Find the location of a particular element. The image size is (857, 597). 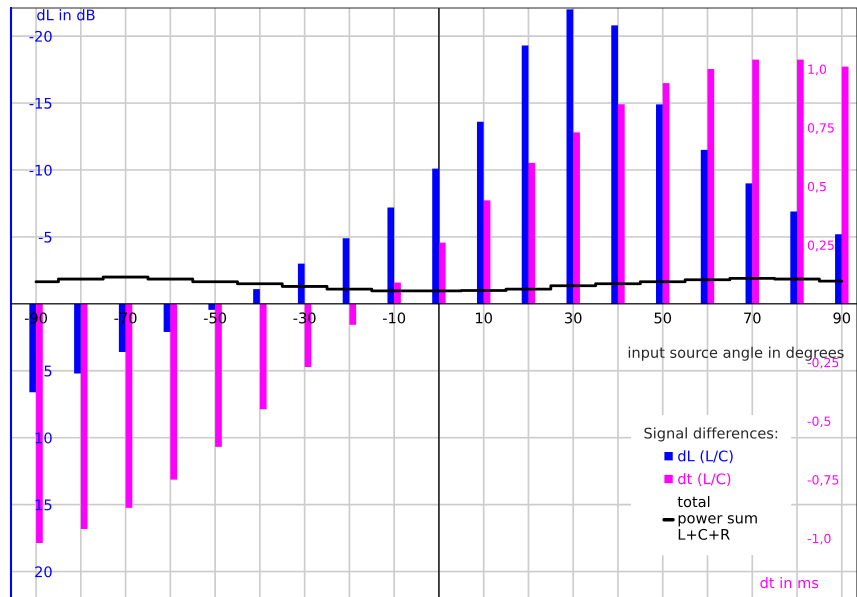

y2-tick-label: -1,0 is located at coordinates (819, 539).